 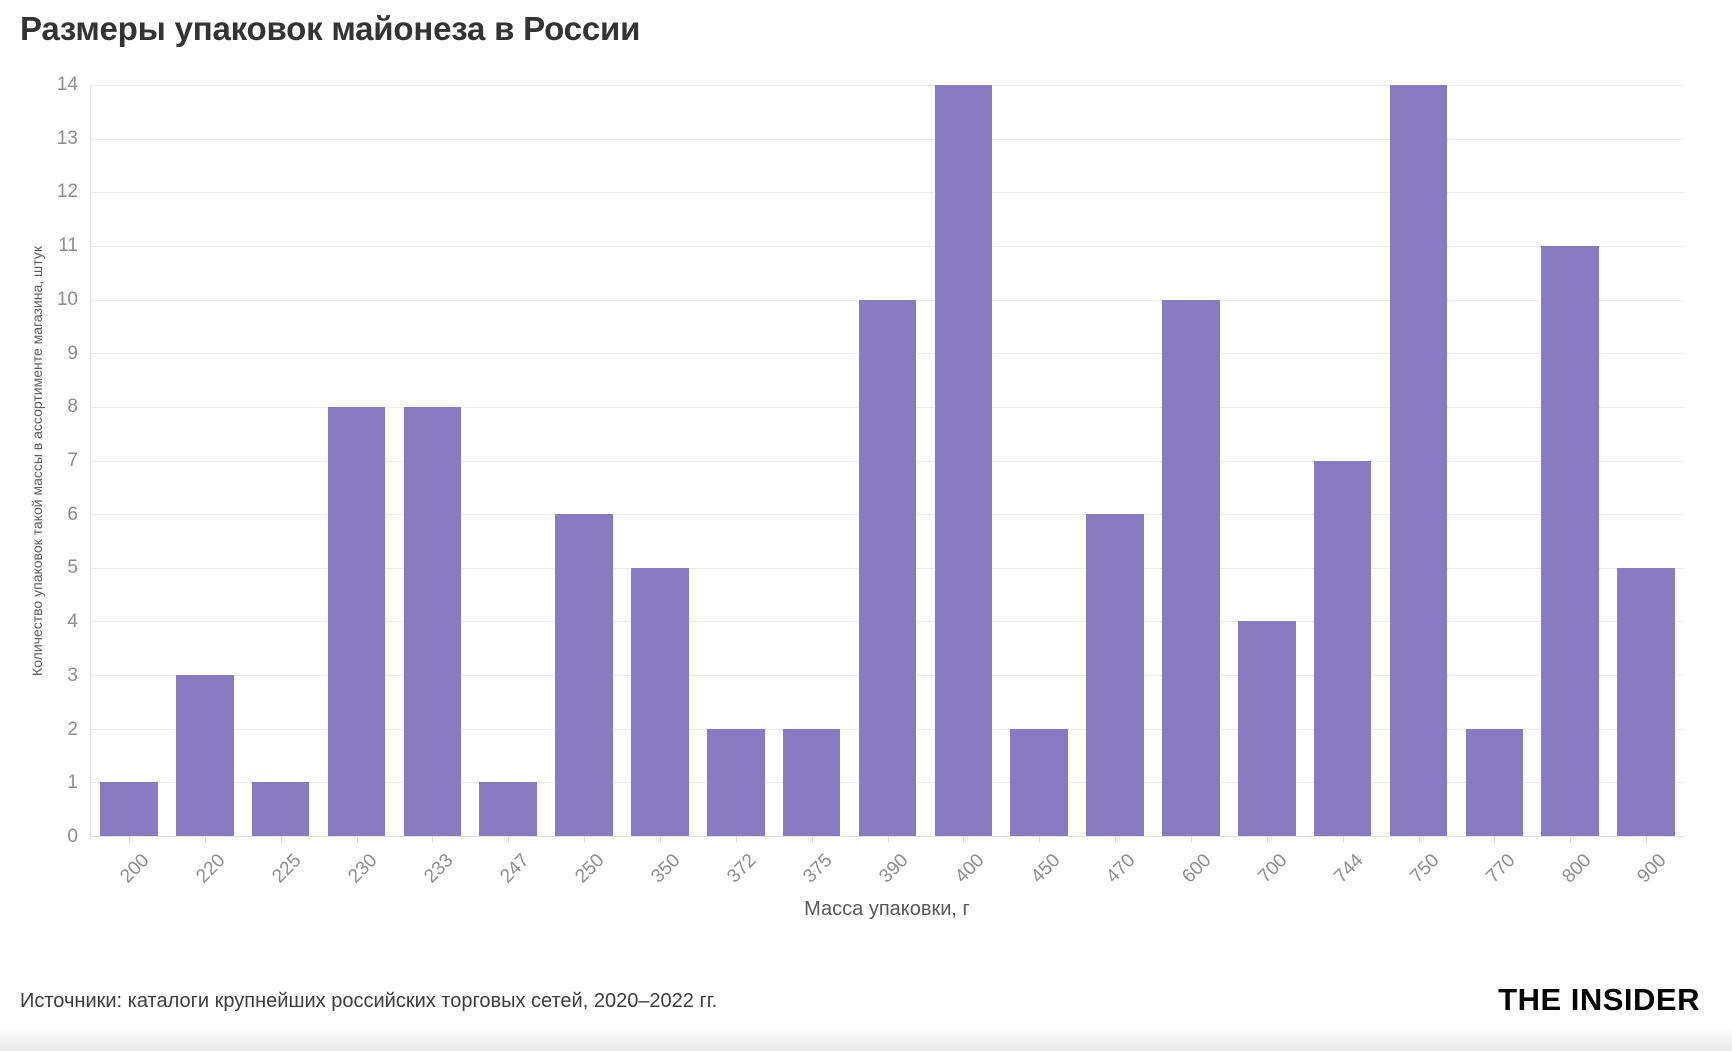 I want to click on y-tick-label-1: 1, so click(x=72, y=783).